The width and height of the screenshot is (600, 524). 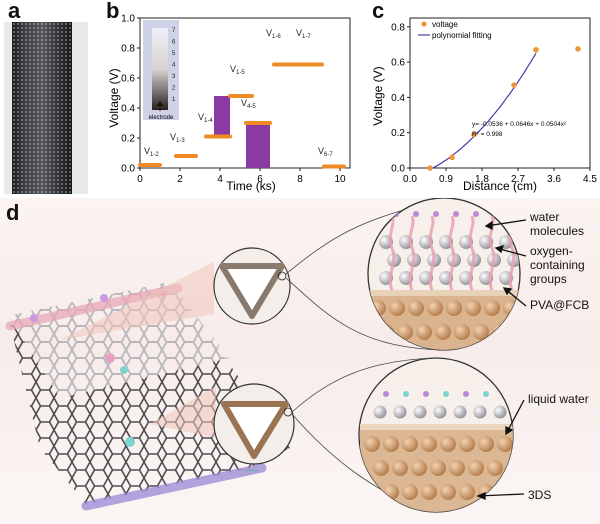 I want to click on chart-c-ytick-label: 0.8, so click(x=398, y=27).